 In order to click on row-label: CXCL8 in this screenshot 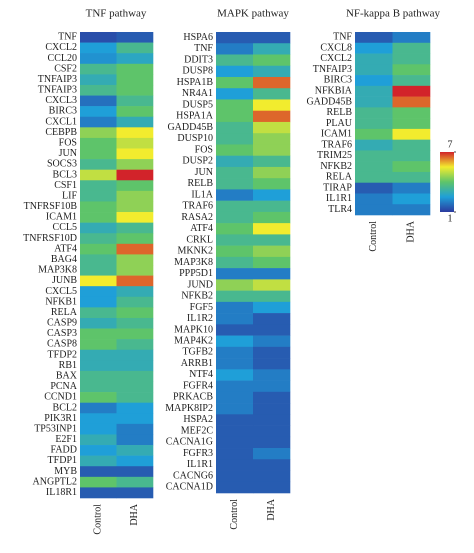, I will do `click(336, 47)`.